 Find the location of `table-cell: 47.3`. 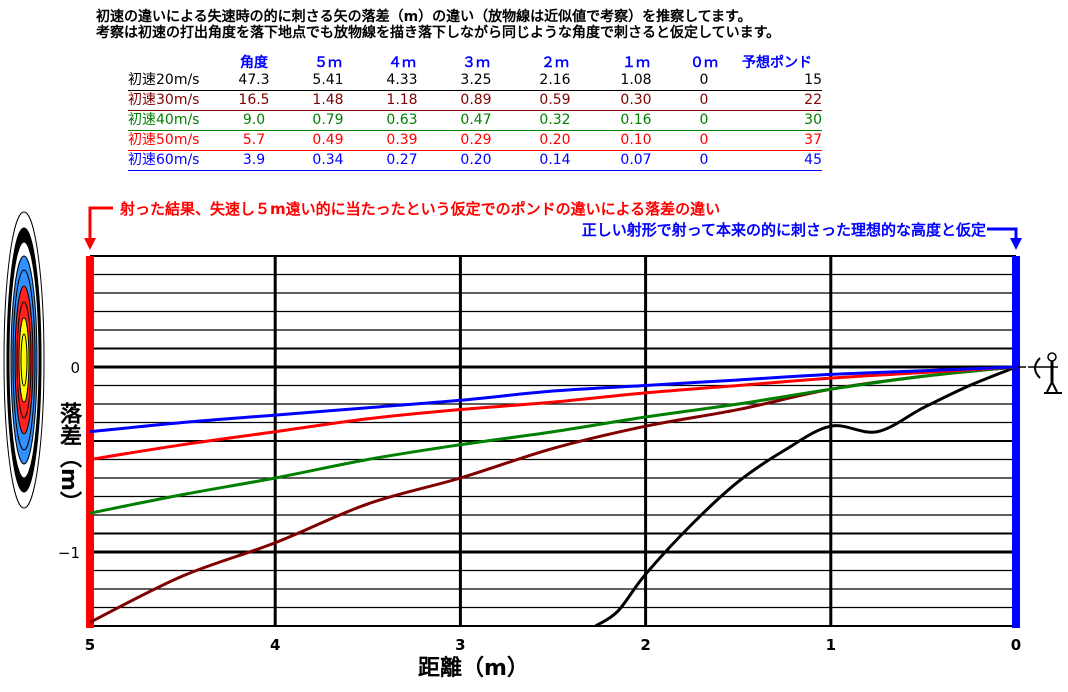

table-cell: 47.3 is located at coordinates (254, 81).